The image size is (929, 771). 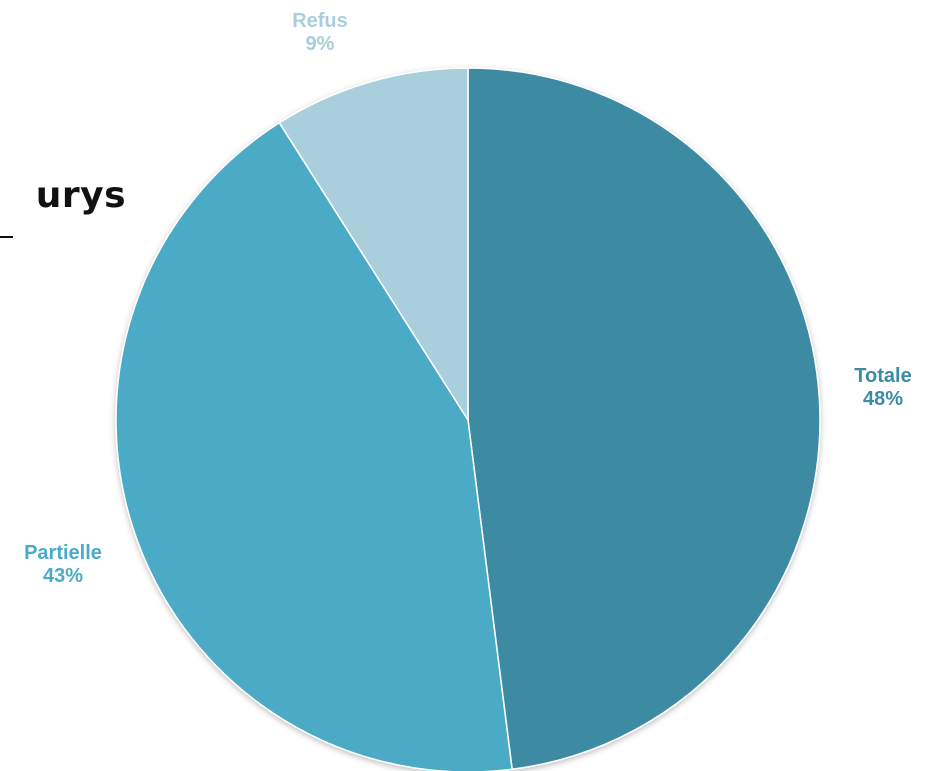 What do you see at coordinates (63, 553) in the screenshot?
I see `slice-name-partielle: Partielle` at bounding box center [63, 553].